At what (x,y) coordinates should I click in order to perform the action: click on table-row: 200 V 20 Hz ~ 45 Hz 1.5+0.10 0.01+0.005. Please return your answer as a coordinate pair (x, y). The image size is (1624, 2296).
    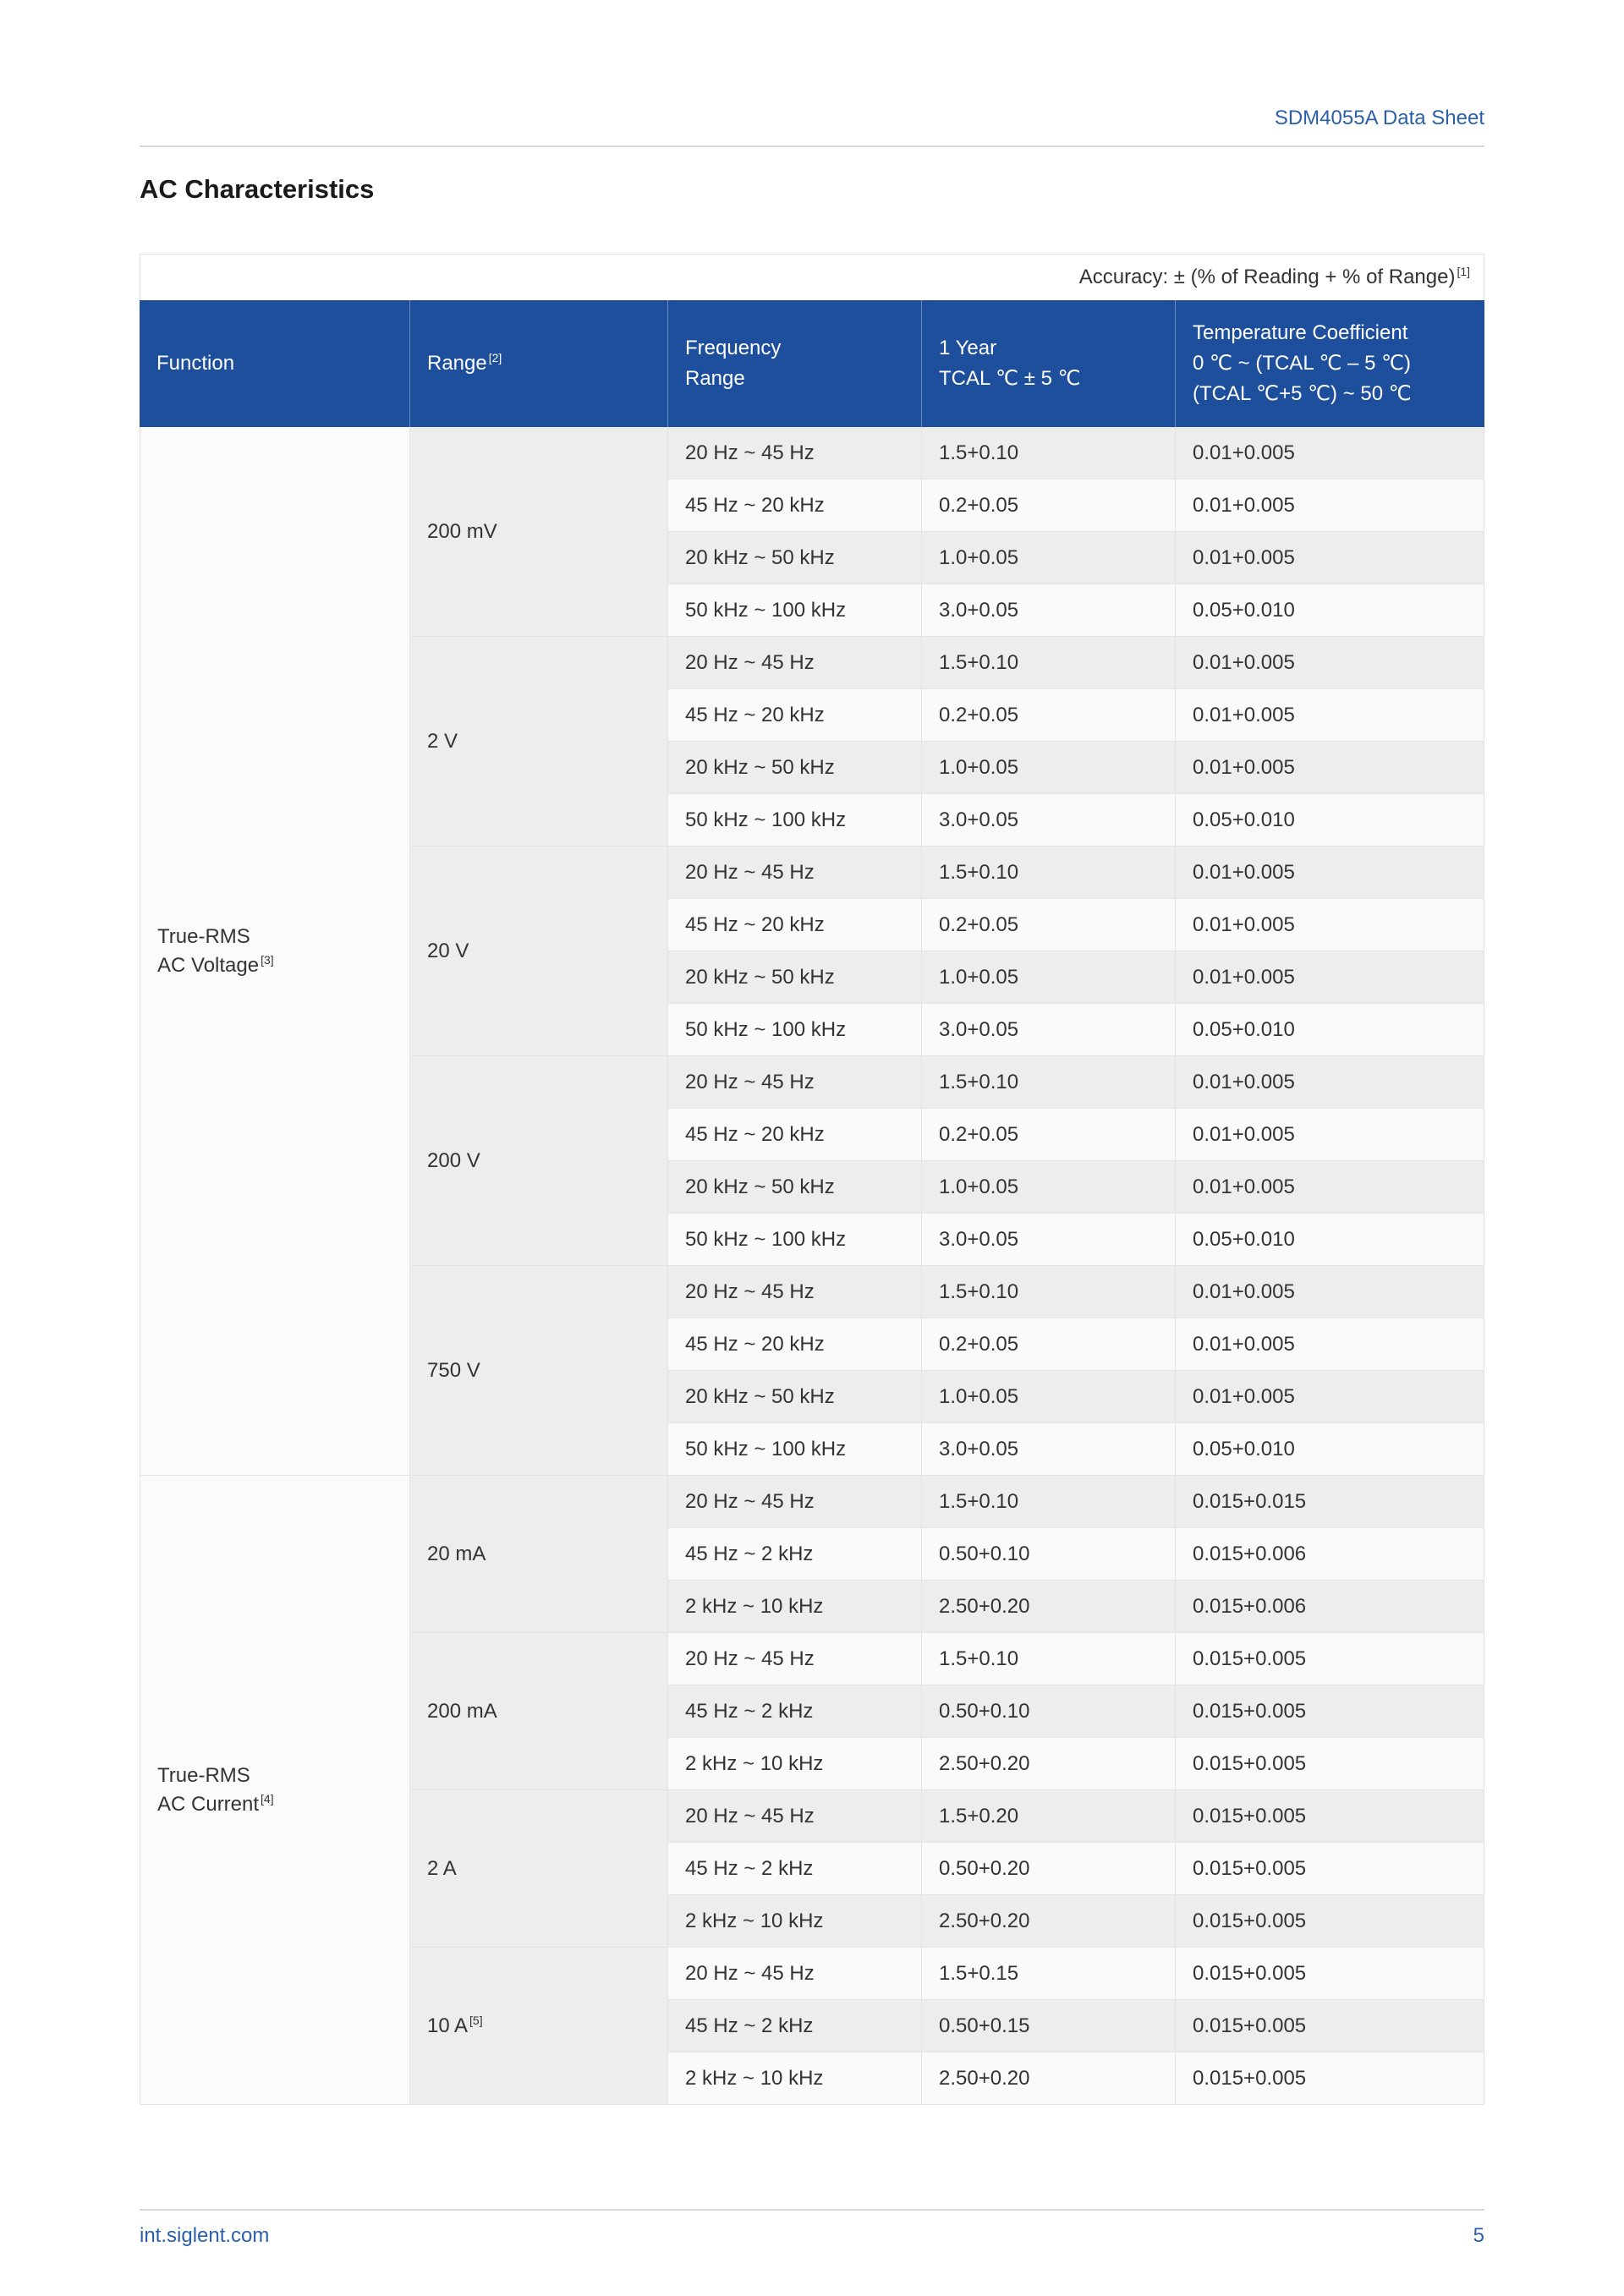
    Looking at the image, I should click on (812, 1161).